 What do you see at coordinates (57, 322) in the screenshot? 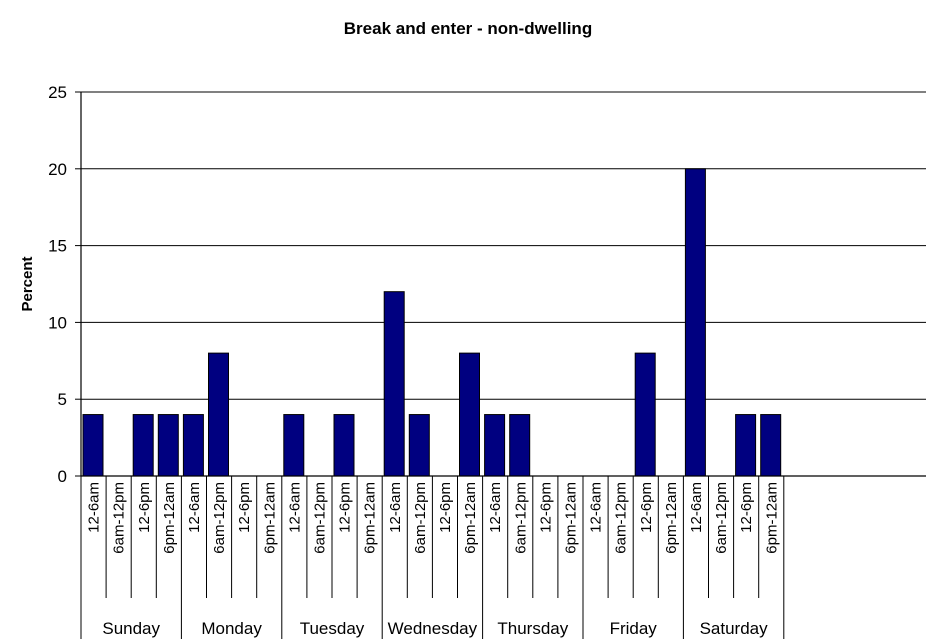
I see `y-tick-label: 10` at bounding box center [57, 322].